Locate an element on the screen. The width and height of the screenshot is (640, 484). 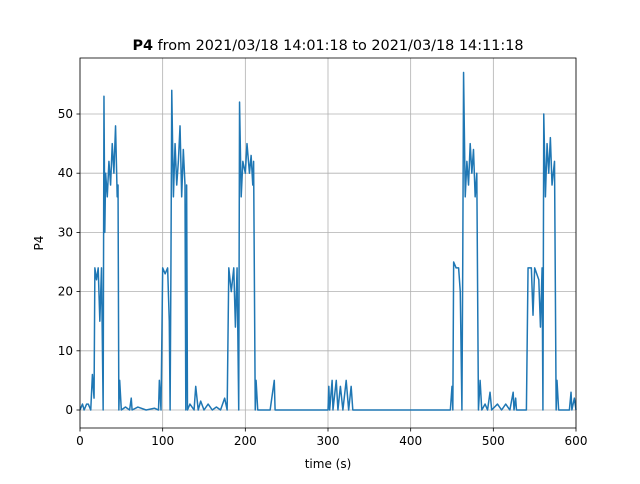
y-tick-label: 20 is located at coordinates (65, 292).